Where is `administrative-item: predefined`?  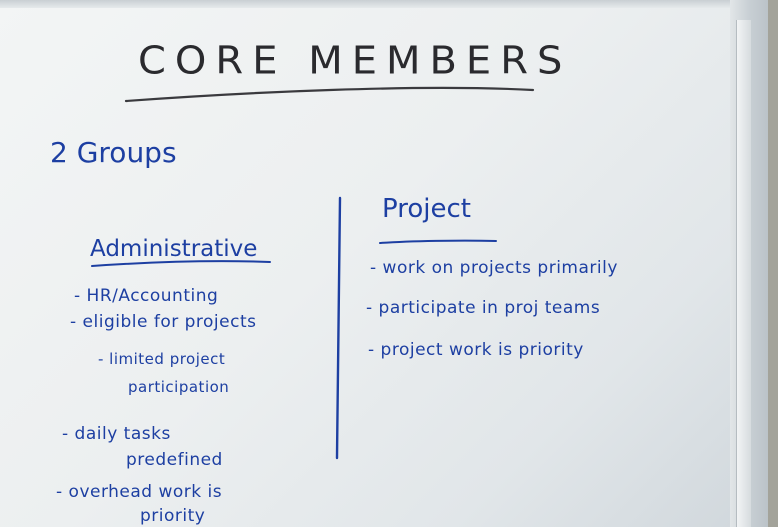 administrative-item: predefined is located at coordinates (174, 460).